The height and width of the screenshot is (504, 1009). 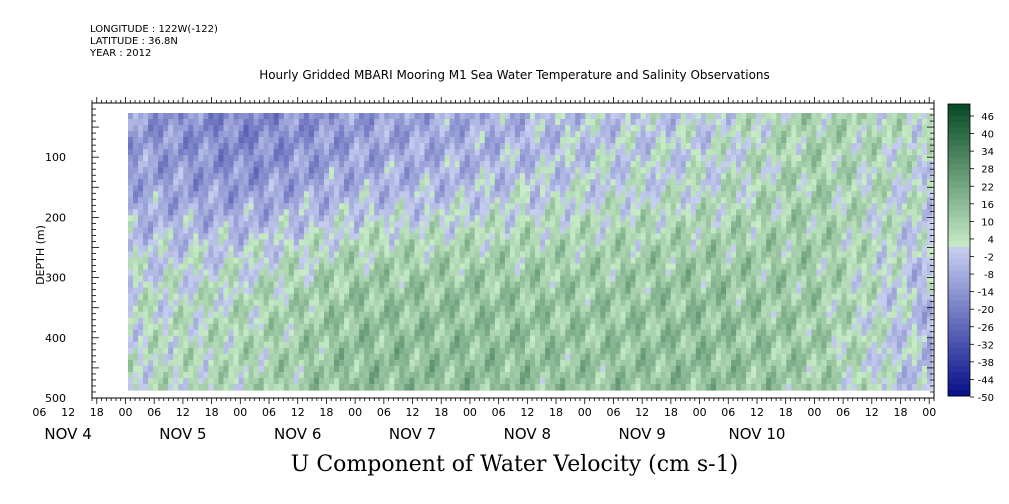 I want to click on latitude-label: LATITUDE : 36.8N, so click(x=134, y=41).